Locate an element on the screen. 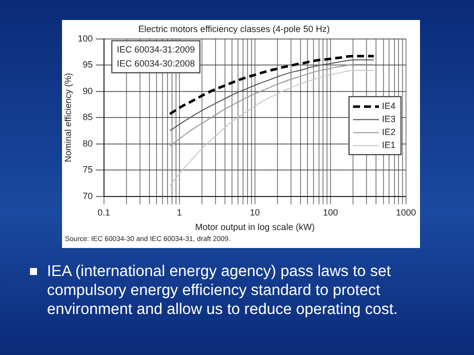  y-tick-label: 90 is located at coordinates (87, 91).